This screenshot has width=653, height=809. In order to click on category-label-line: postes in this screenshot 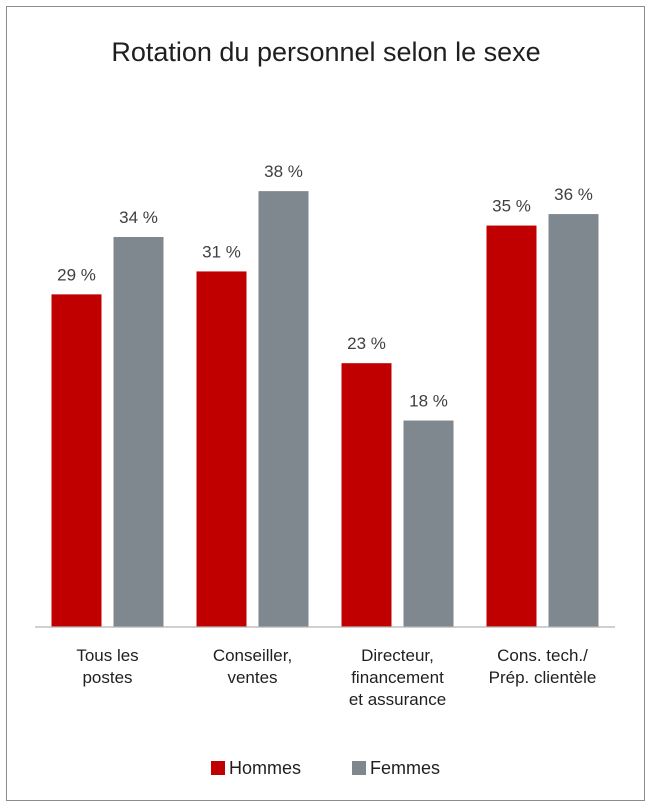, I will do `click(107, 677)`.